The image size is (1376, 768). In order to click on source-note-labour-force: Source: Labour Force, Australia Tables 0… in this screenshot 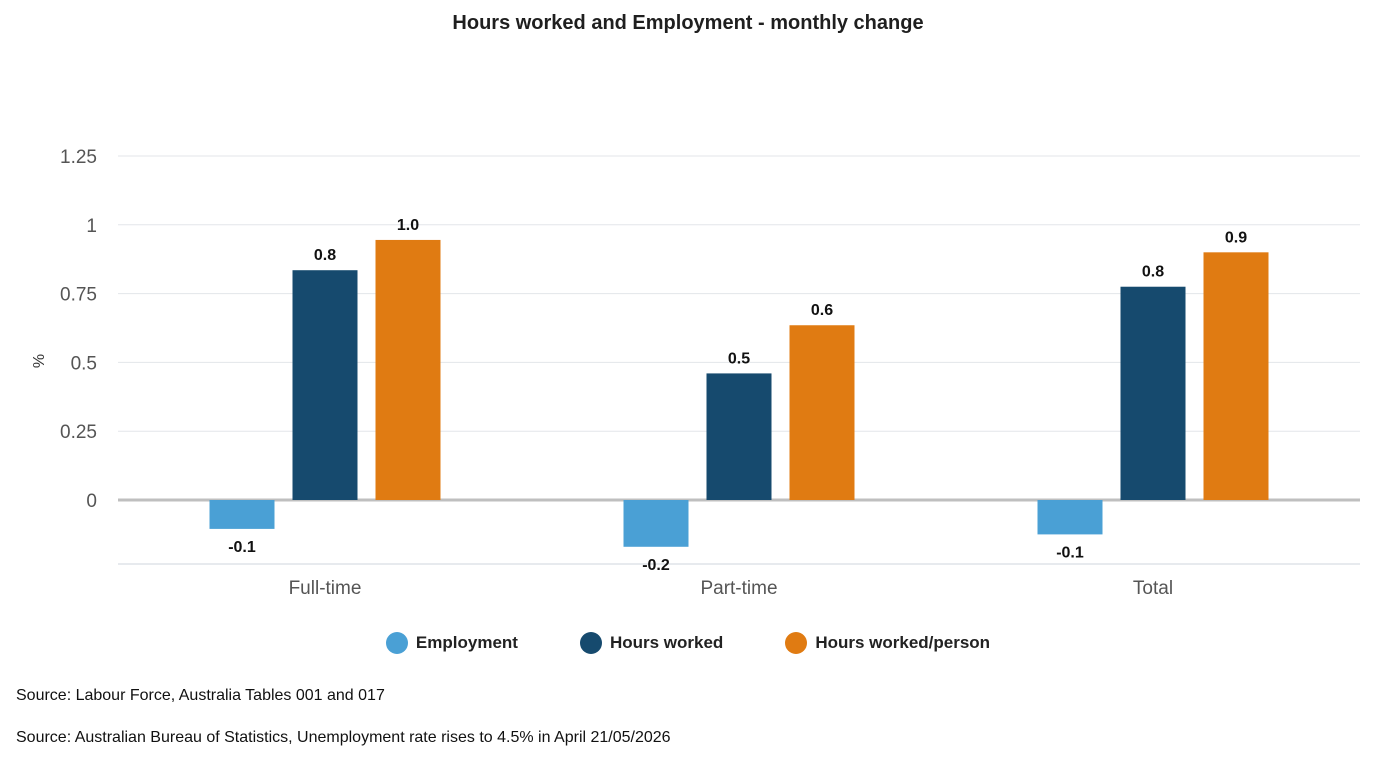, I will do `click(200, 695)`.